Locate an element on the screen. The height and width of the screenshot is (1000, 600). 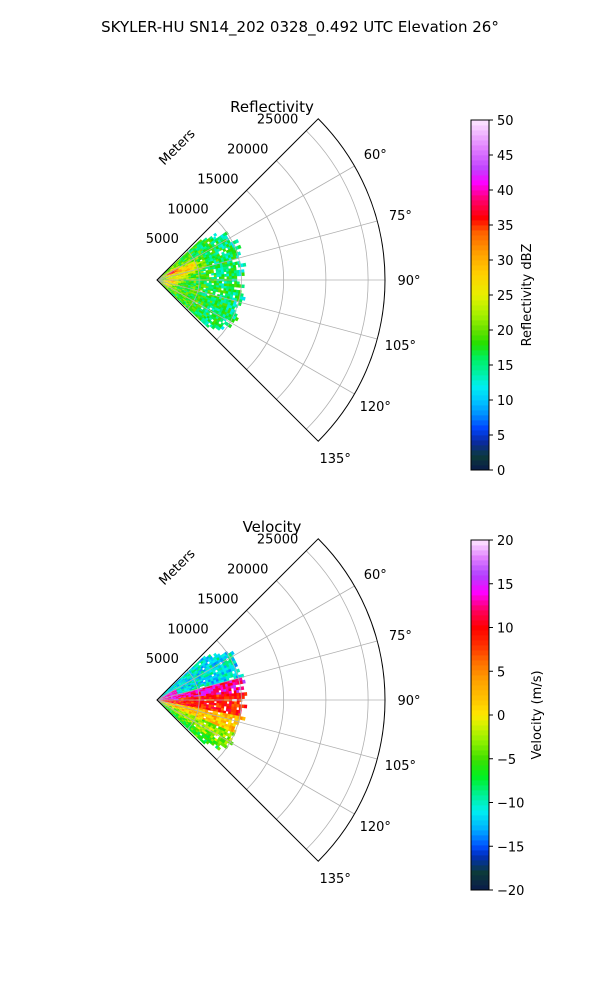
velocity-range-tick-label: 20000 is located at coordinates (247, 570).